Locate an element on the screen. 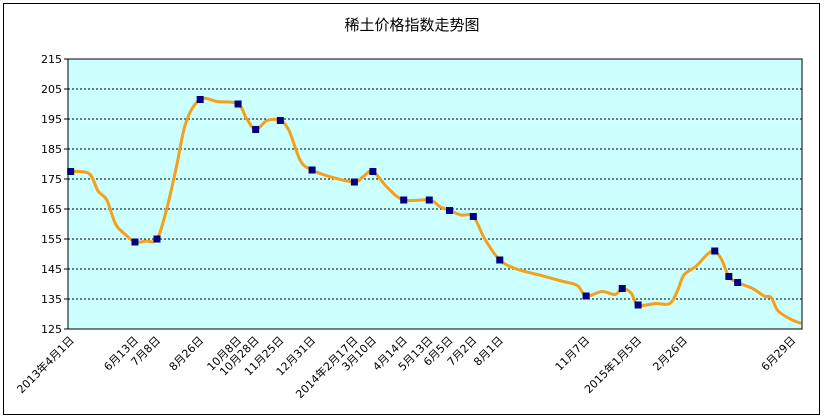 Image resolution: width=825 pixels, height=420 pixels. x-tick-label: 8月1日 is located at coordinates (488, 351).